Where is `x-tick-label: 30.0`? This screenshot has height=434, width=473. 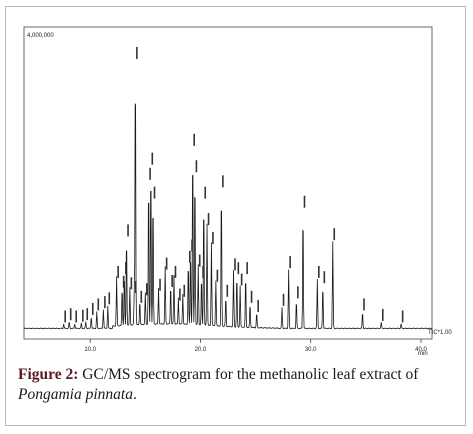
x-tick-label: 30.0 is located at coordinates (311, 350).